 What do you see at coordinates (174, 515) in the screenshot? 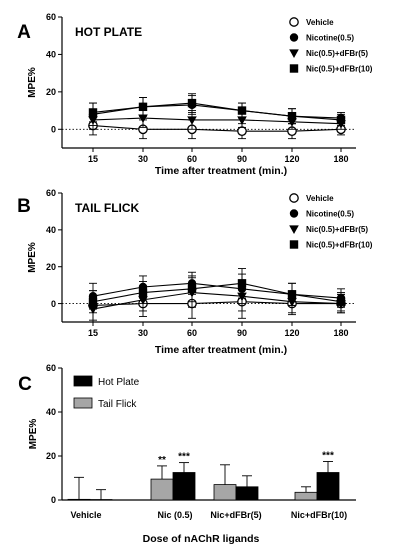
I see `x-tick-label: Nic (0.5)` at bounding box center [174, 515].